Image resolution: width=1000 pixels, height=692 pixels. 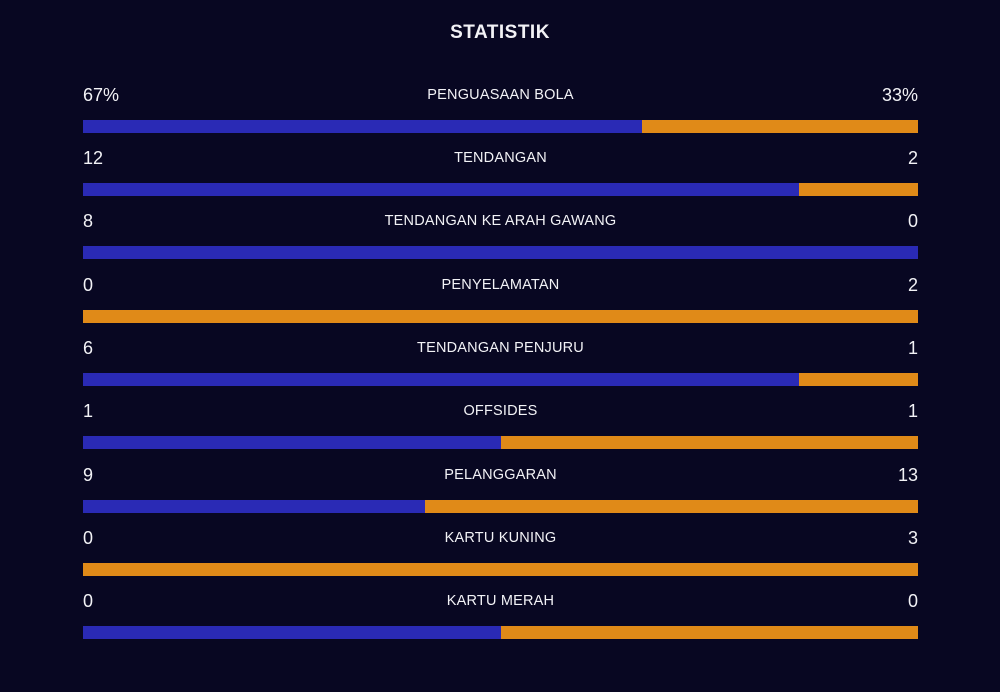 I want to click on stat-label: PENYELAMATAN, so click(x=500, y=285).